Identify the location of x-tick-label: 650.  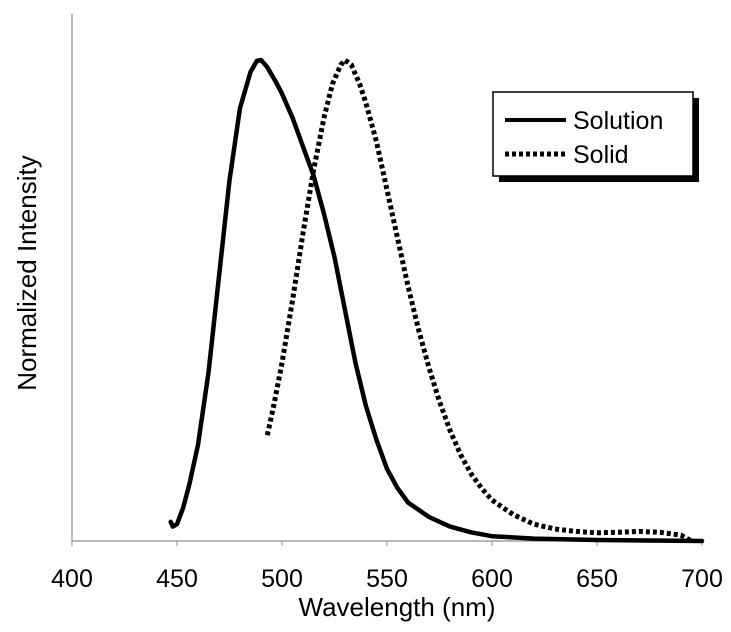
(597, 579).